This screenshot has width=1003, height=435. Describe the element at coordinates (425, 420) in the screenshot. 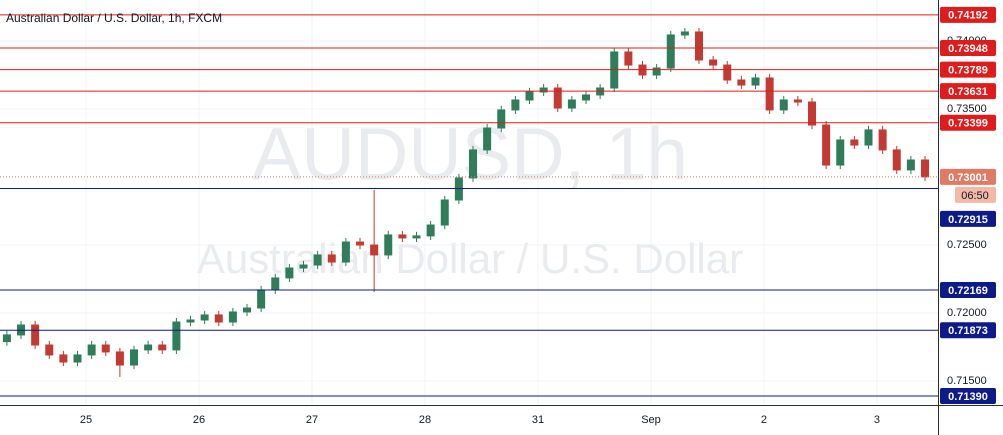

I see `x-tick-label: 28` at that location.